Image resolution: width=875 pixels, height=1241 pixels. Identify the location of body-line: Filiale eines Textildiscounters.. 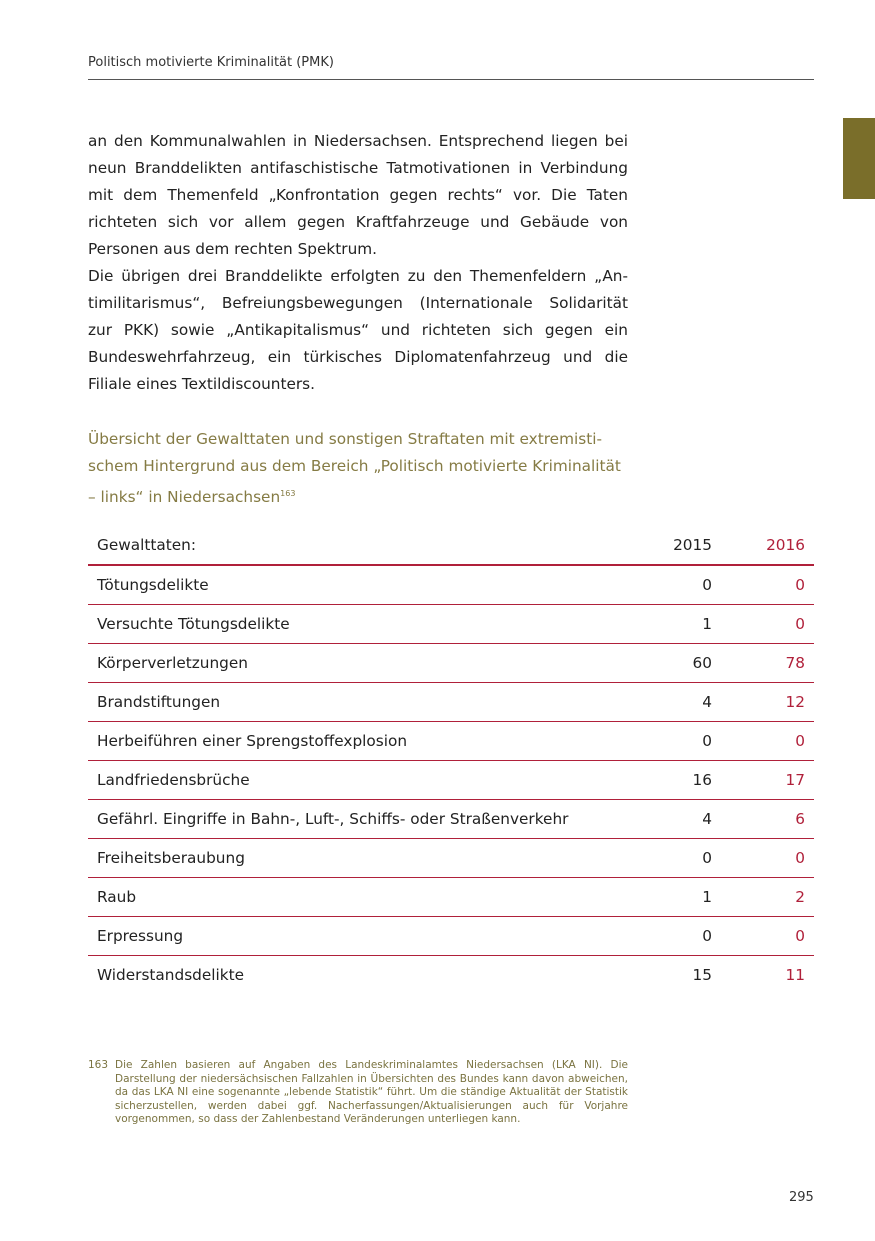
(201, 384).